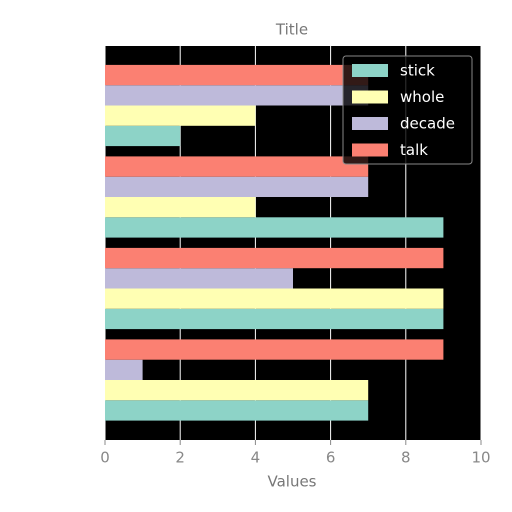  Describe the element at coordinates (291, 482) in the screenshot. I see `x-axis-label: Values` at that location.